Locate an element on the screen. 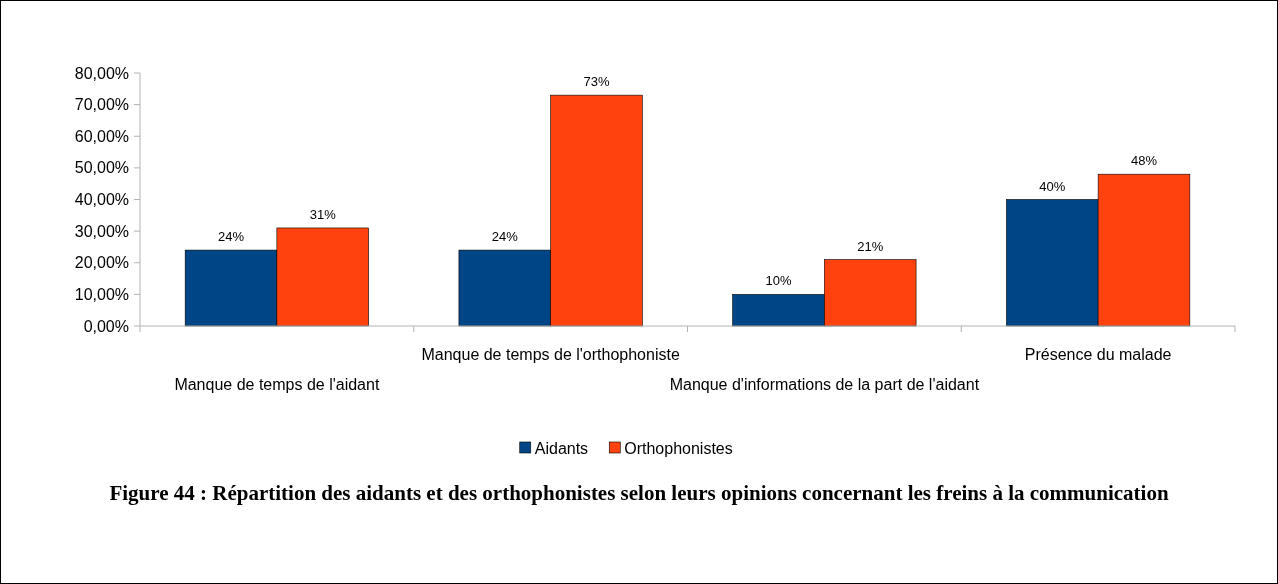 This screenshot has height=584, width=1278. legend-label: Aidants is located at coordinates (561, 448).